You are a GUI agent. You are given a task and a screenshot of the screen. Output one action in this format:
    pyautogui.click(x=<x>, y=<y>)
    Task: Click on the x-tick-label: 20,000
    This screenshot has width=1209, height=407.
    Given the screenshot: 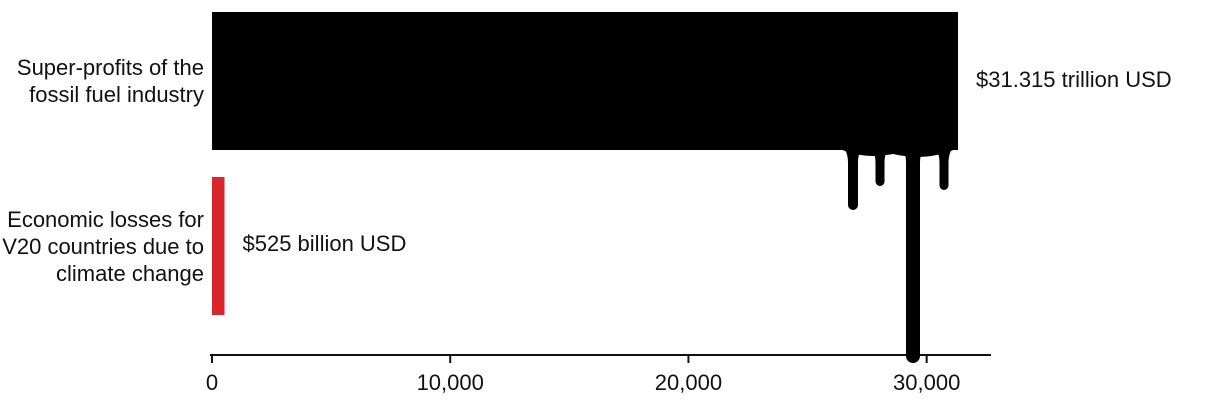 What is the action you would take?
    pyautogui.click(x=688, y=382)
    